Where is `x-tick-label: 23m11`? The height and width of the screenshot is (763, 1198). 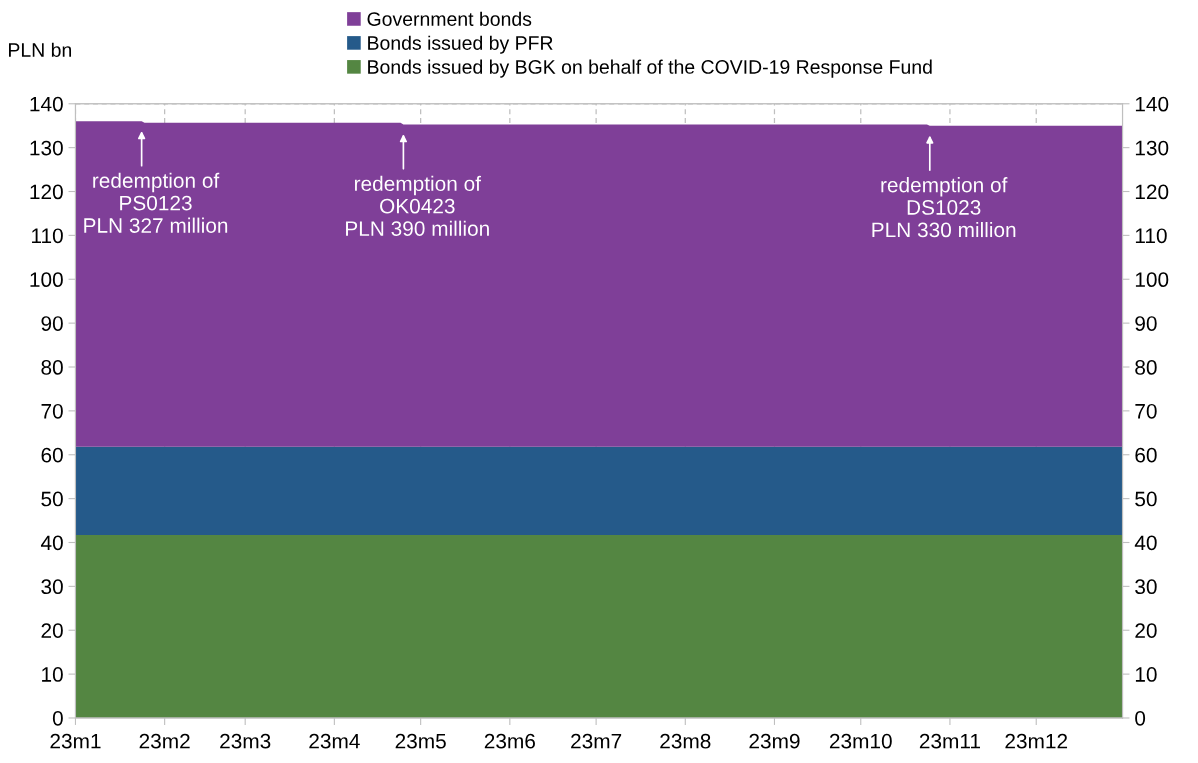
x-tick-label: 23m11 is located at coordinates (949, 741).